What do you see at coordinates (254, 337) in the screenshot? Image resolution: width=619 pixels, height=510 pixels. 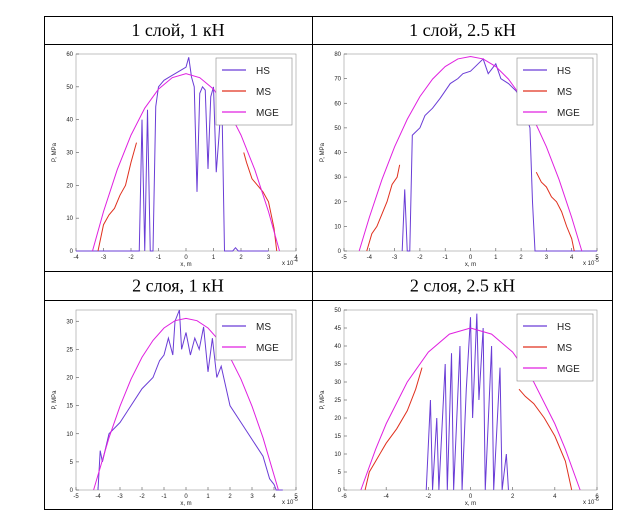 I see `legend-box` at bounding box center [254, 337].